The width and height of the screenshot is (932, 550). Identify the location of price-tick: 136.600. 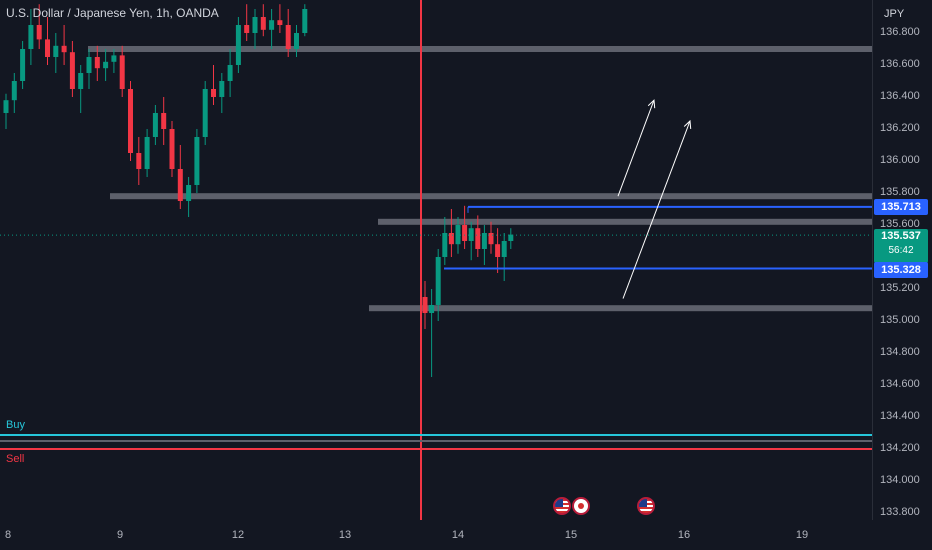
(900, 64).